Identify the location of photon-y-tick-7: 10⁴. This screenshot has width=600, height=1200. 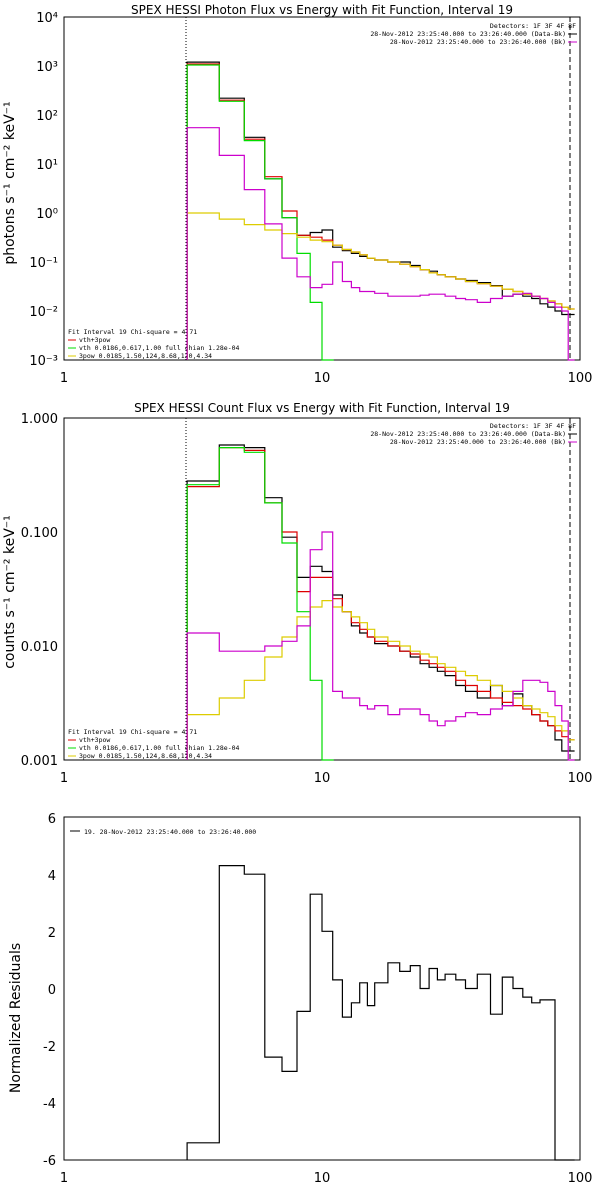
(47, 18).